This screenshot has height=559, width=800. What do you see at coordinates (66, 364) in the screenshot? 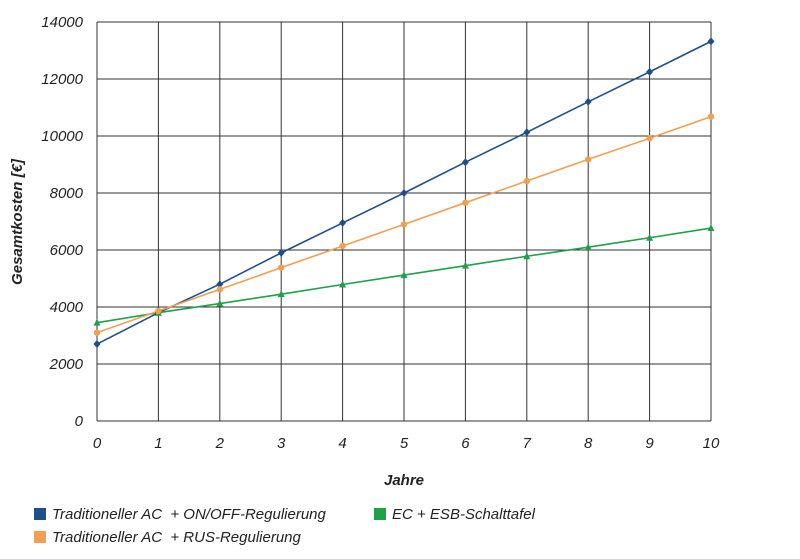
I see `y-tick-label: 2000` at bounding box center [66, 364].